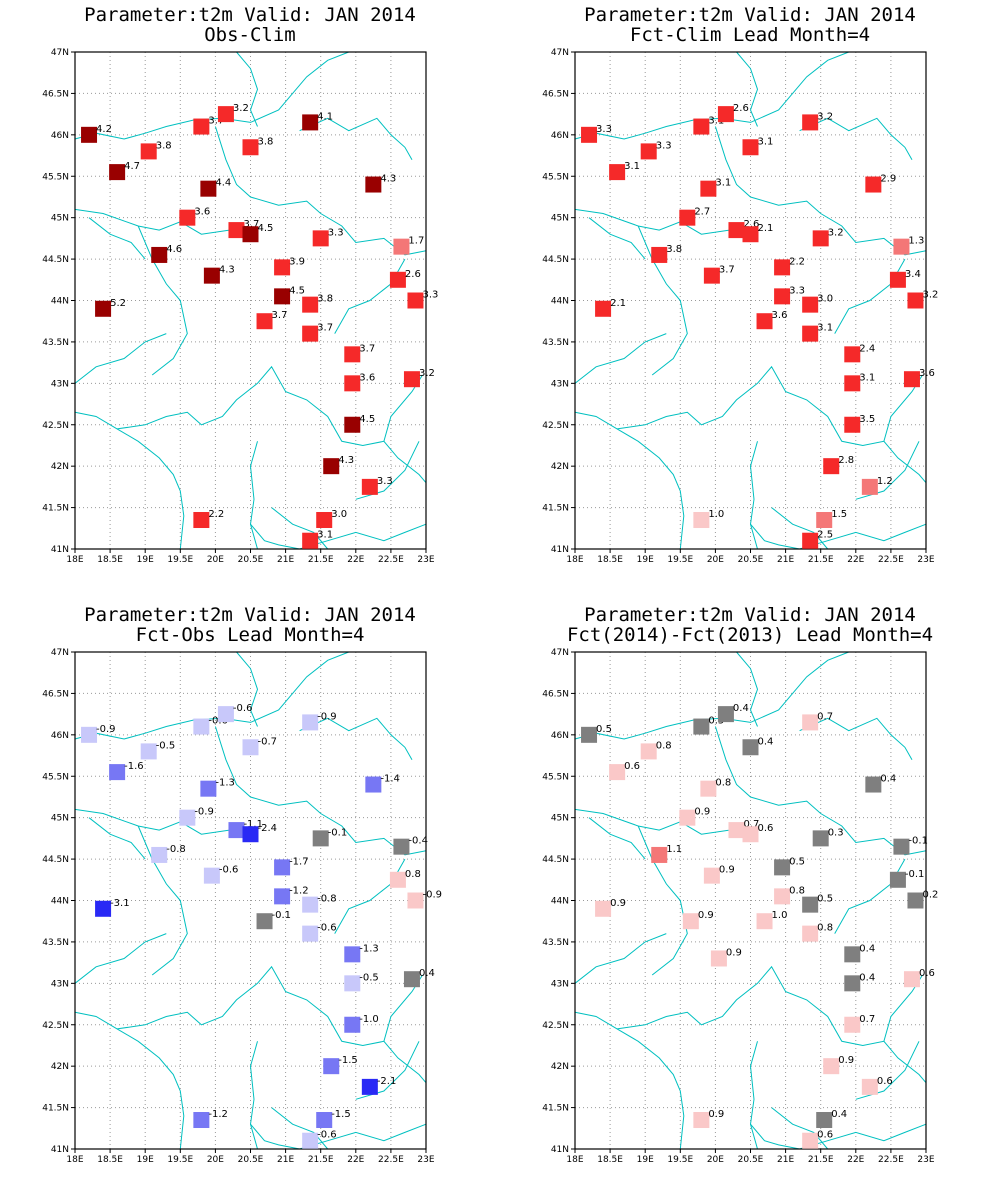 The width and height of the screenshot is (1000, 1200). Describe the element at coordinates (751, 824) in the screenshot. I see `station-value-label: 0.7` at that location.